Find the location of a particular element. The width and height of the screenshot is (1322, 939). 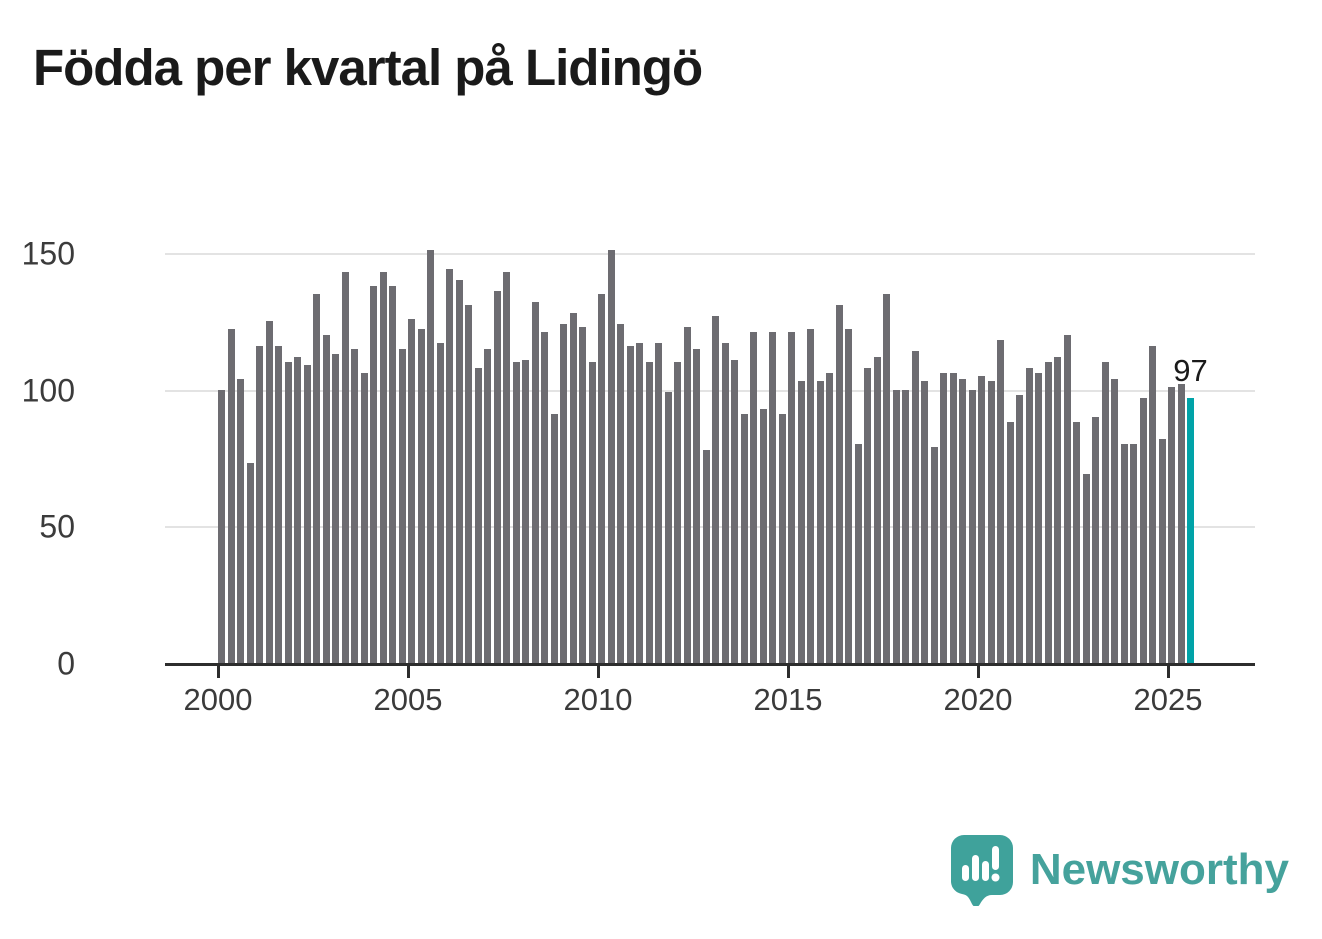

chart-title: Födda per kvartal på Lidingö is located at coordinates (368, 67).